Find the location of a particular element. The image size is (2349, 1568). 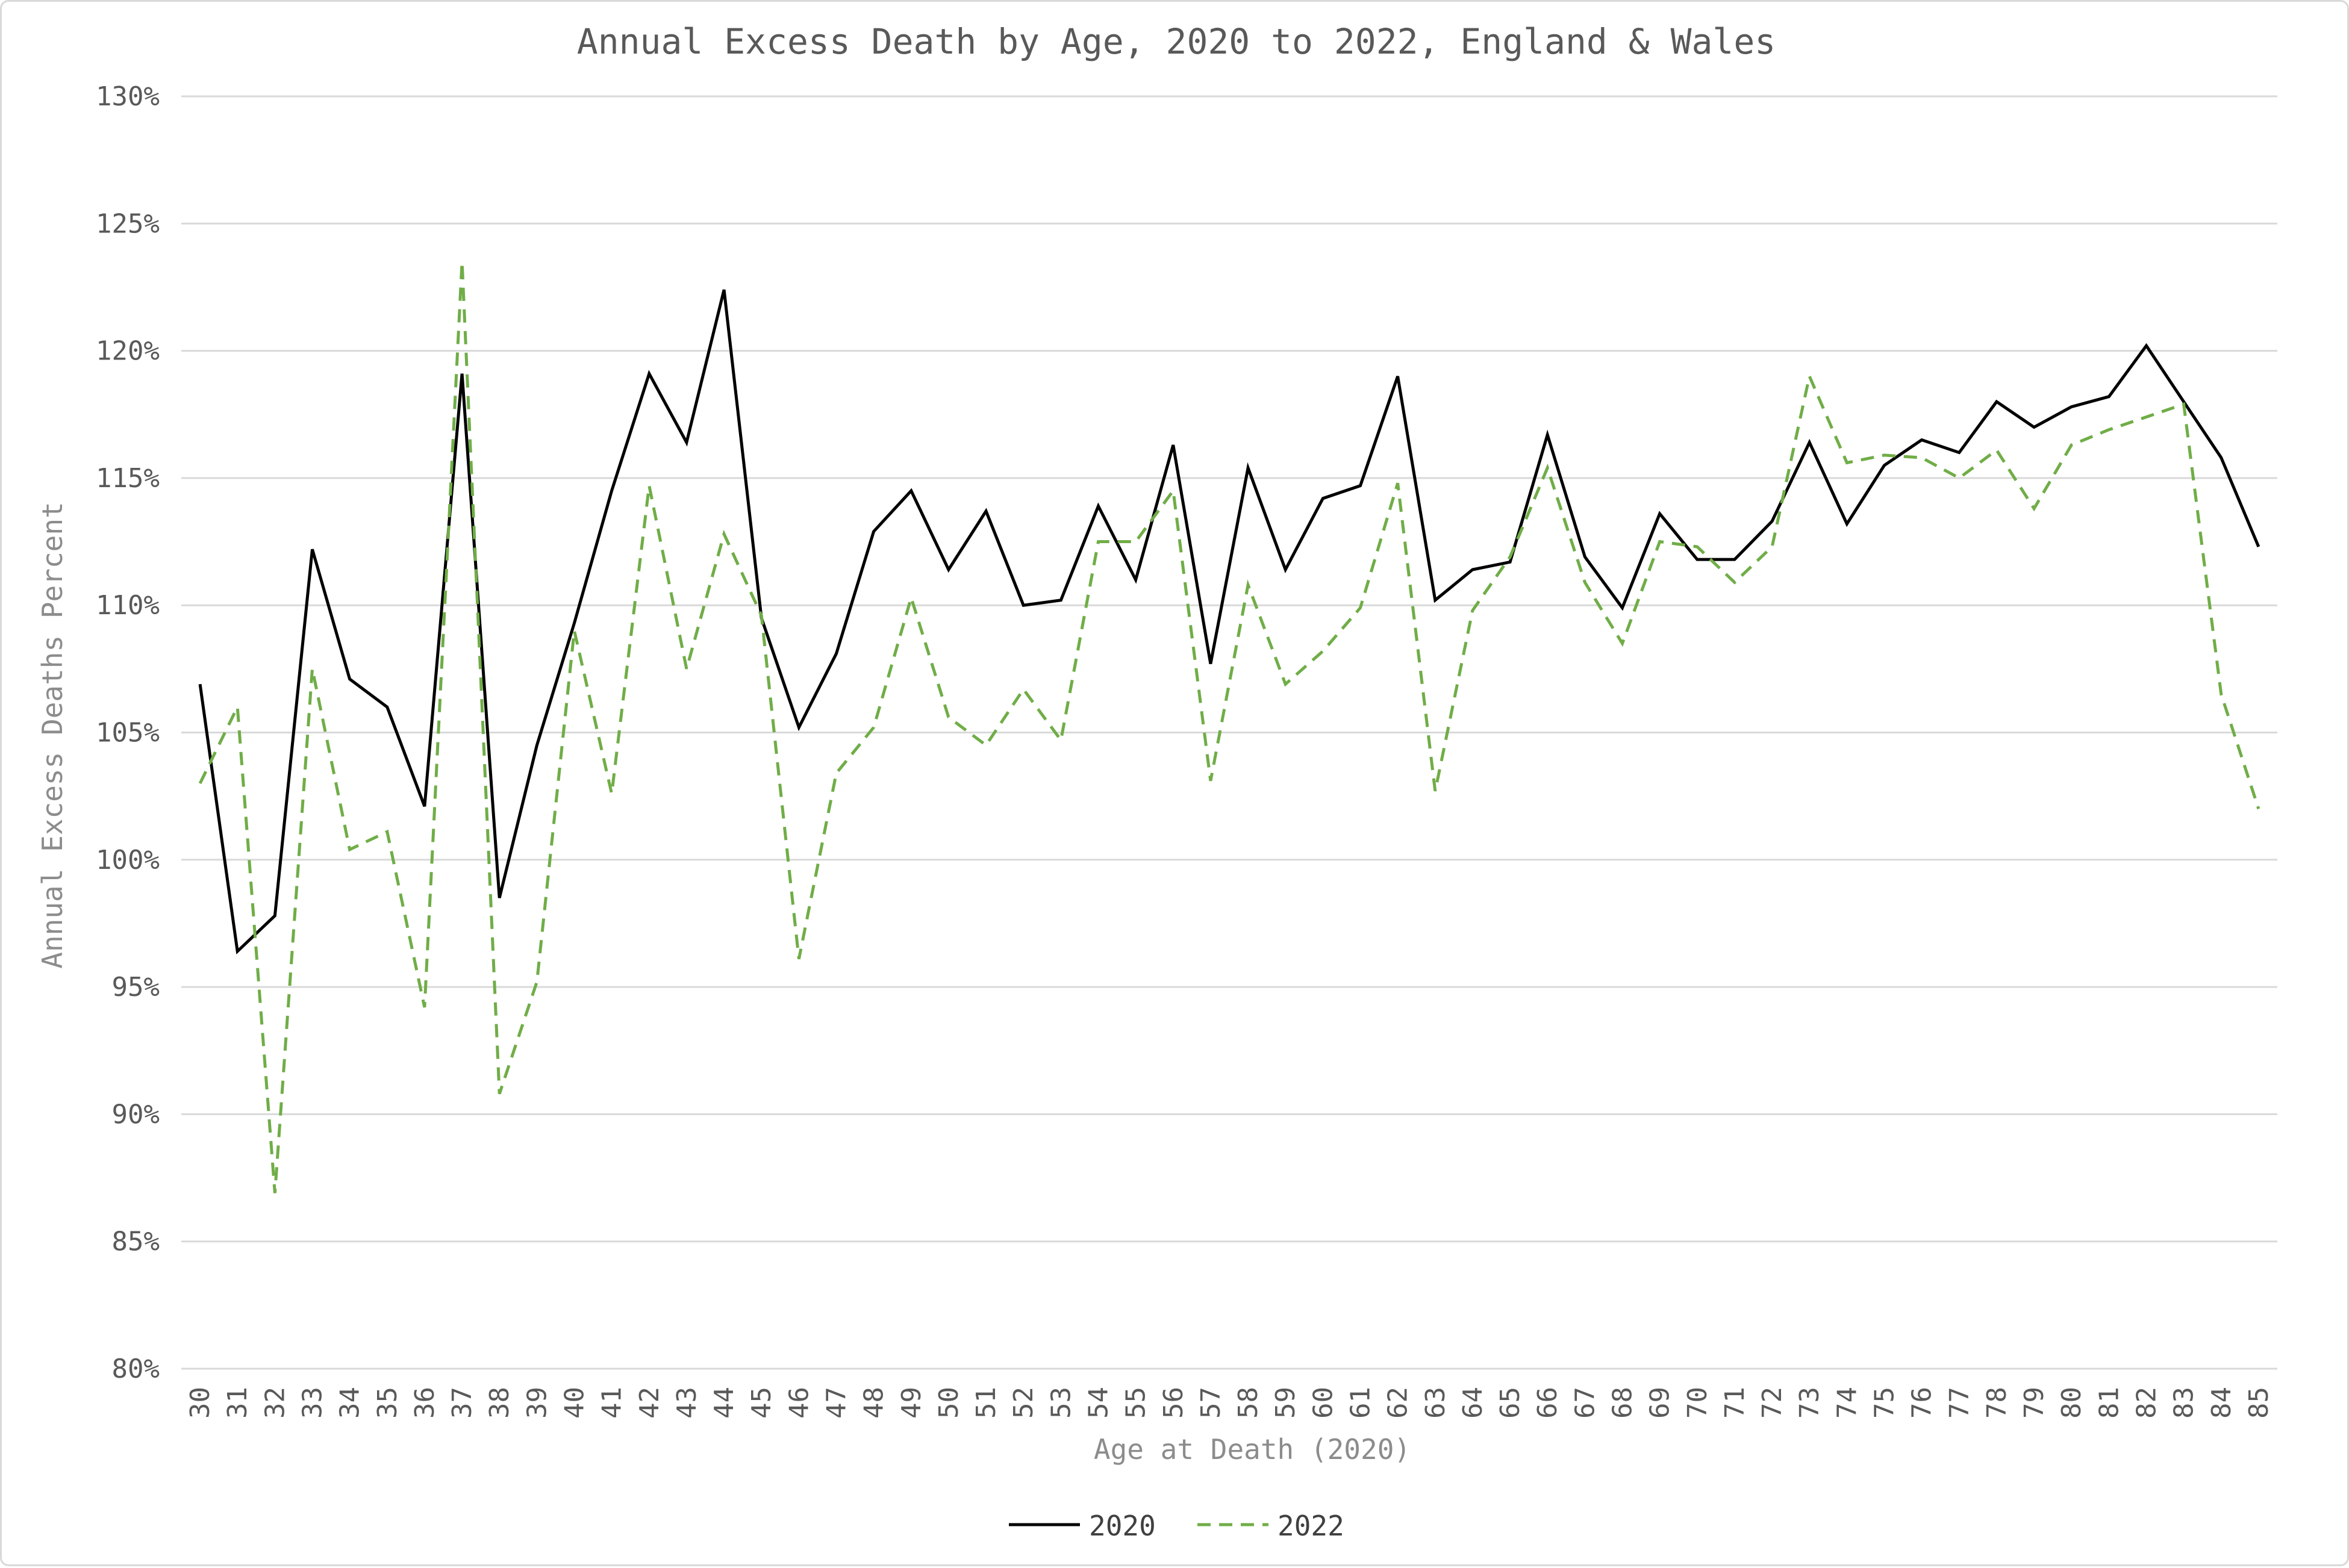

x-tick-label: 43 is located at coordinates (687, 1403).